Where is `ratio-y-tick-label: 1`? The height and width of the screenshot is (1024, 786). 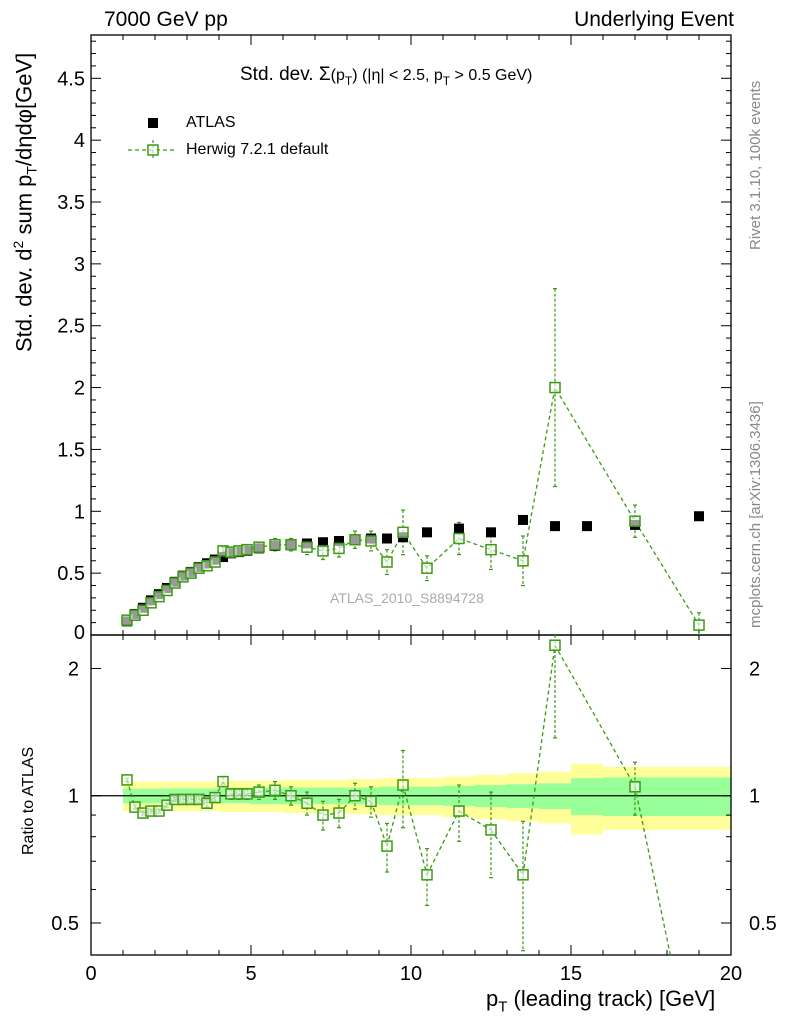
ratio-y-tick-label: 1 is located at coordinates (73, 797).